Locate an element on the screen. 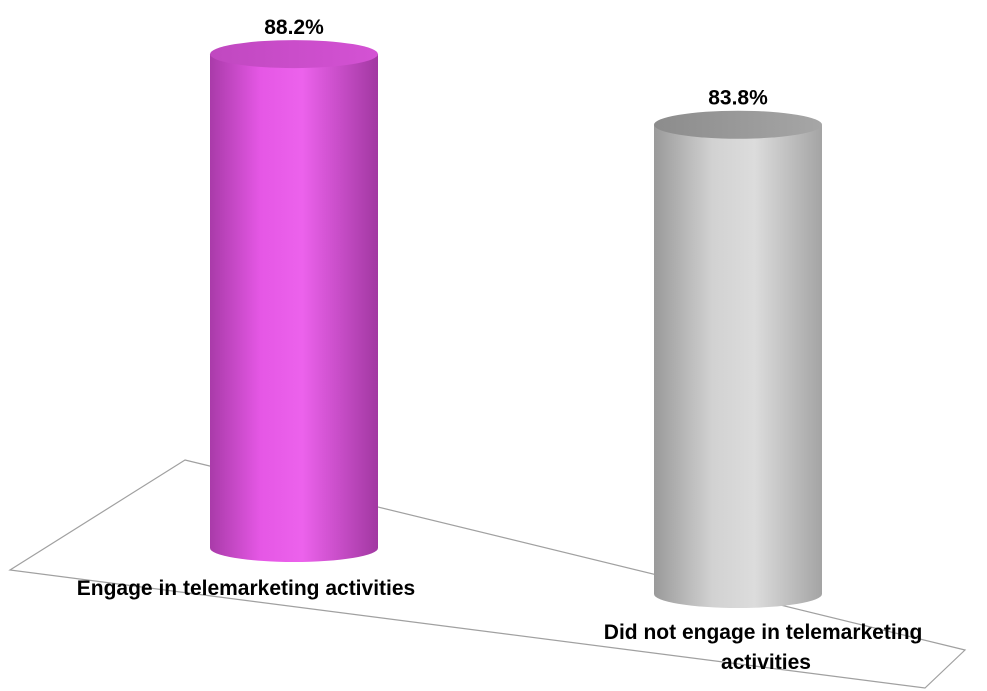  value-label: 83.8% is located at coordinates (738, 98).